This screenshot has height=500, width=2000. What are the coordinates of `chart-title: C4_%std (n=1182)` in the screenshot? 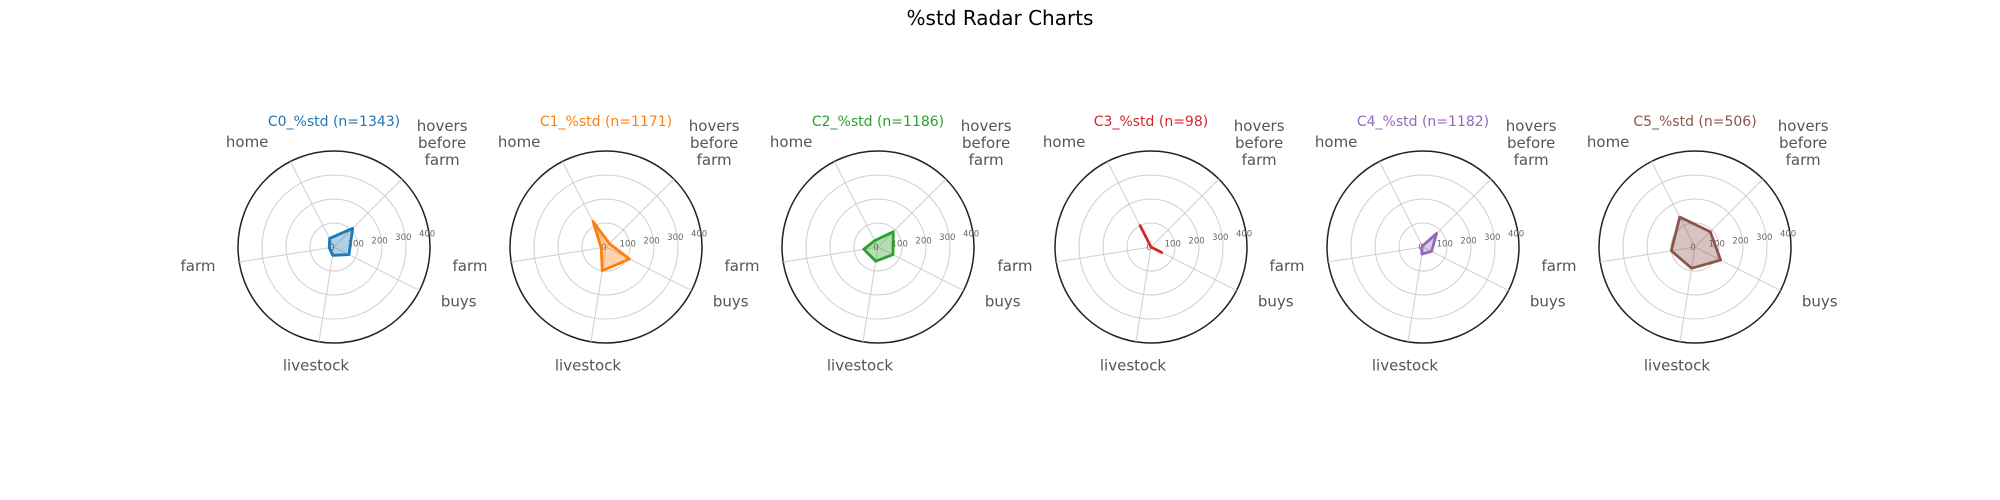 It's located at (1423, 122).